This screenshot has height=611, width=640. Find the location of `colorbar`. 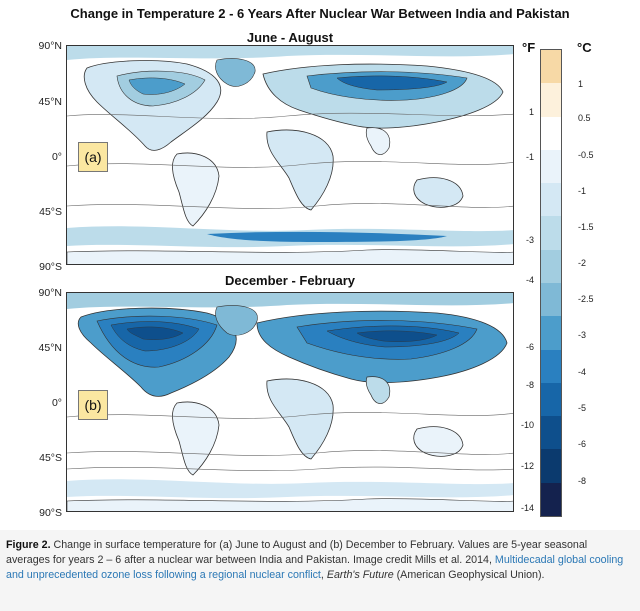

colorbar is located at coordinates (551, 283).